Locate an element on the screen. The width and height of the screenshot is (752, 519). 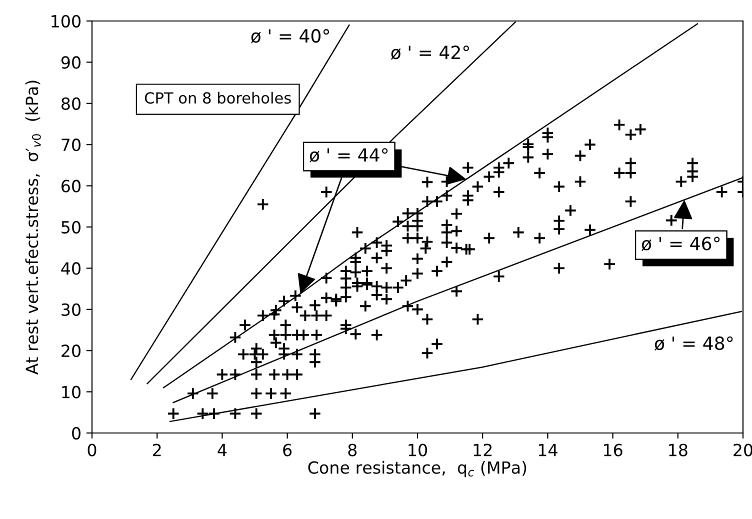
y-tick-label: 90 is located at coordinates (70, 62).